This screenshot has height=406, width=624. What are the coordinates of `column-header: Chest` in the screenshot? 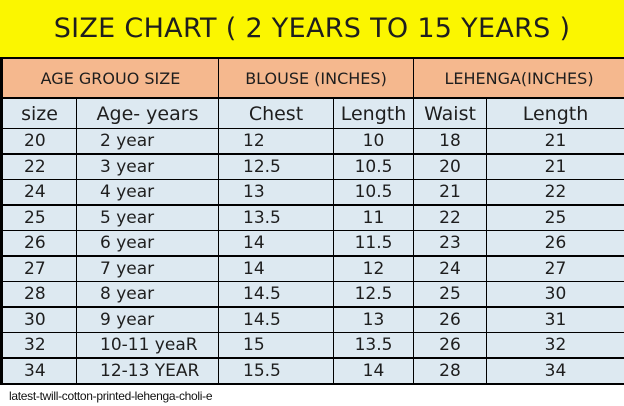 It's located at (276, 113).